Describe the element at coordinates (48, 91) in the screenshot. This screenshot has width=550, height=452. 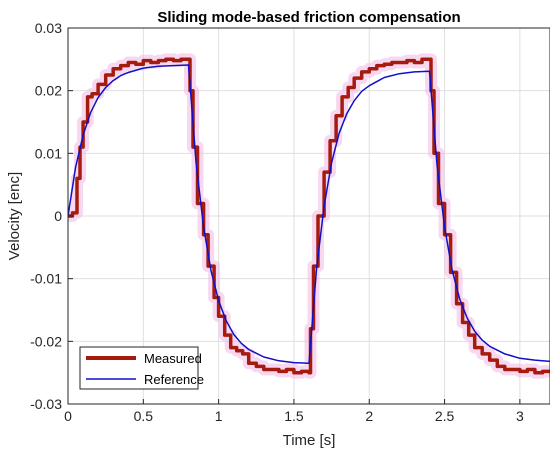
I see `y-tick-label: 0.02` at that location.